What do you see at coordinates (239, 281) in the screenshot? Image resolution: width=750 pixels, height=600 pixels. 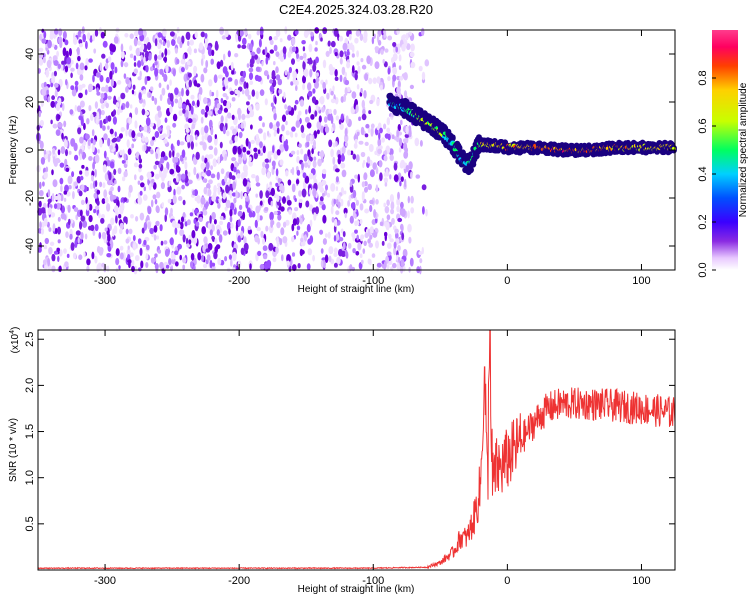 I see `spectrogram-x-tick-label: -200` at bounding box center [239, 281].